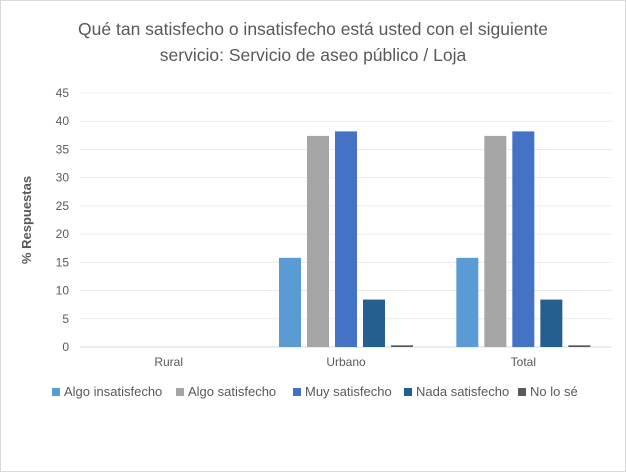 The height and width of the screenshot is (472, 626). Describe the element at coordinates (554, 391) in the screenshot. I see `legend-label: No lo sé` at that location.